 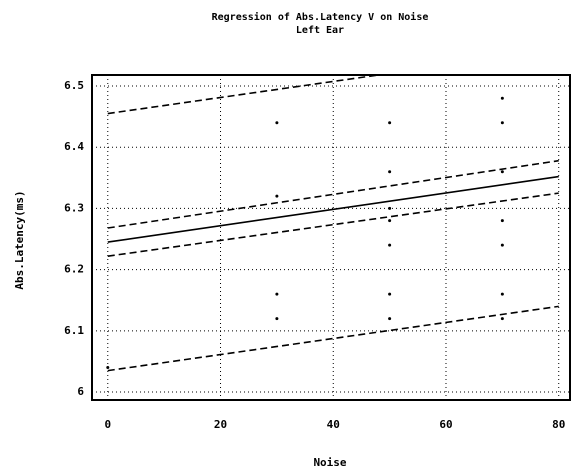 I want to click on y-axis-label: Abs.Latency(ms), so click(x=19, y=239).